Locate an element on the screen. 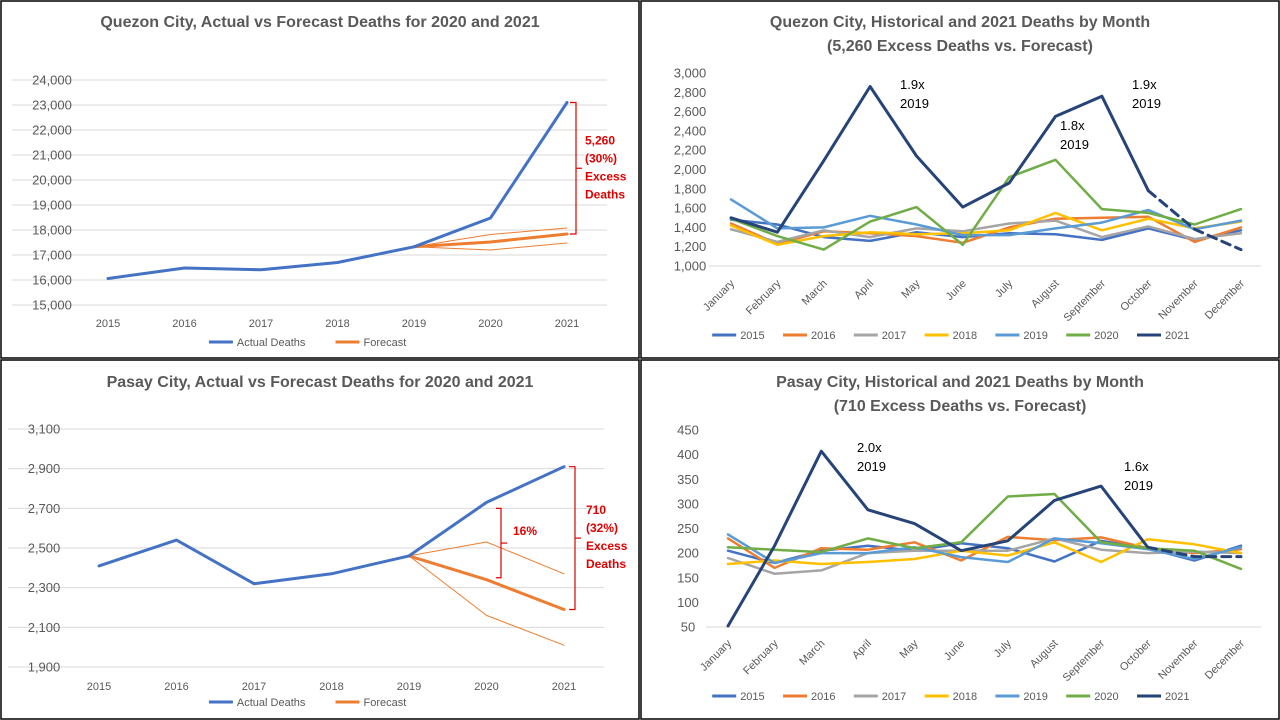 The width and height of the screenshot is (1280, 720). qc-annual-excess-label: Deaths is located at coordinates (605, 194).